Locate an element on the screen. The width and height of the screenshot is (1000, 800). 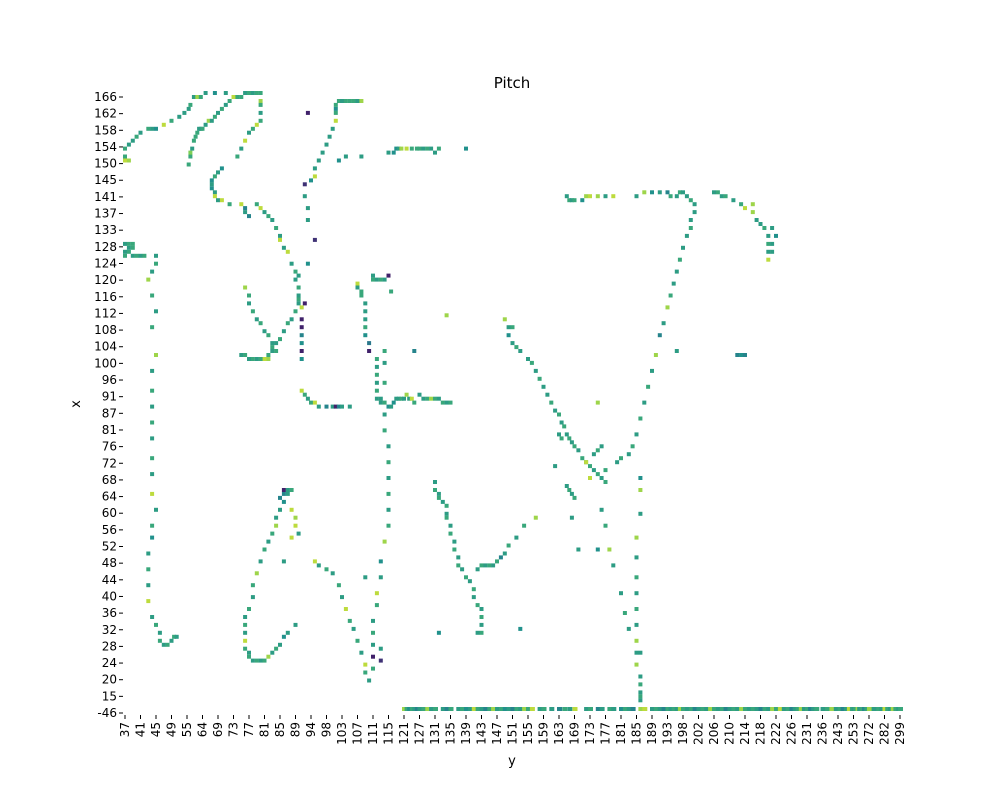
y-axis-title: x is located at coordinates (76, 404).